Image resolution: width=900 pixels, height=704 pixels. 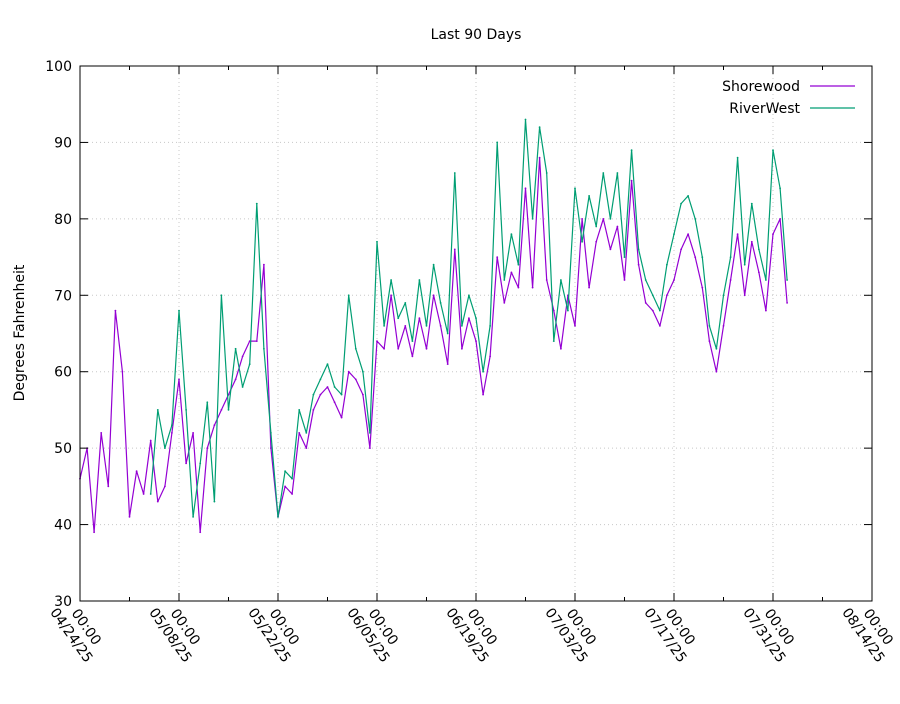 What do you see at coordinates (63, 143) in the screenshot?
I see `y-tick-label: 90` at bounding box center [63, 143].